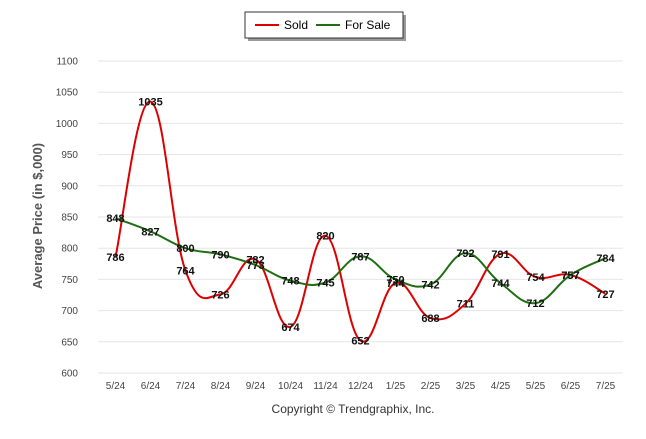 This screenshot has width=646, height=439. I want to click on y-tick-label: 900, so click(69, 186).